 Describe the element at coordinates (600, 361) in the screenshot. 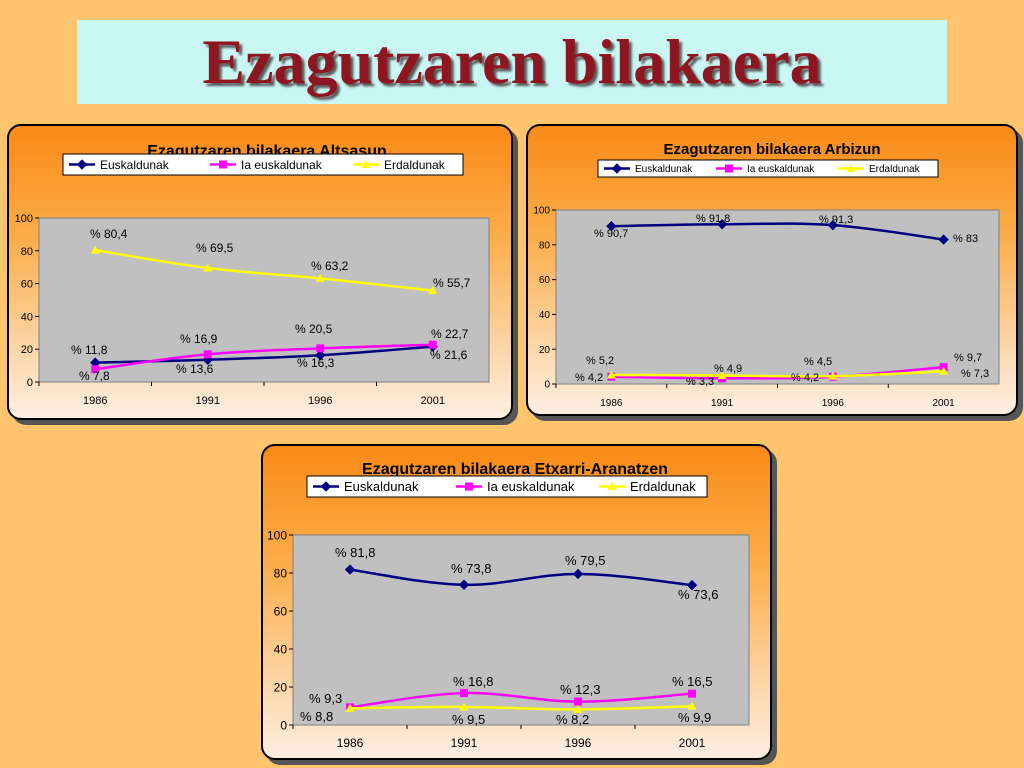

I see `data-label: % 5,2` at that location.